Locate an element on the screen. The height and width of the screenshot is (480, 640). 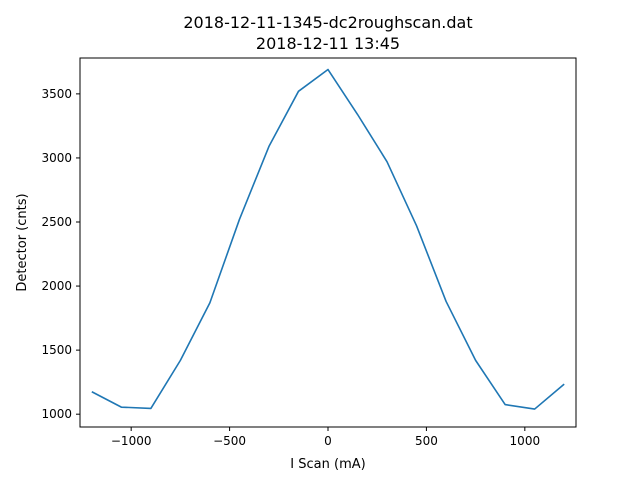
y-tick-label: 3000 is located at coordinates (56, 158).